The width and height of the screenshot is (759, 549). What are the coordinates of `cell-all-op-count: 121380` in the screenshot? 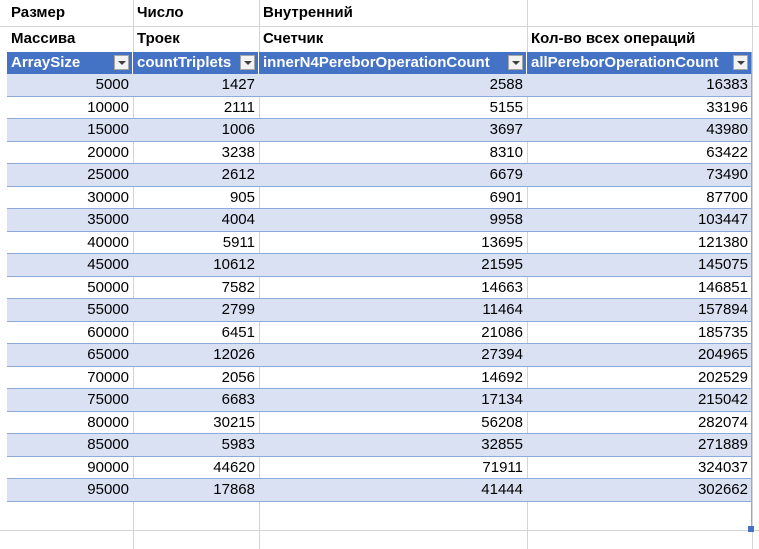 It's located at (722, 242).